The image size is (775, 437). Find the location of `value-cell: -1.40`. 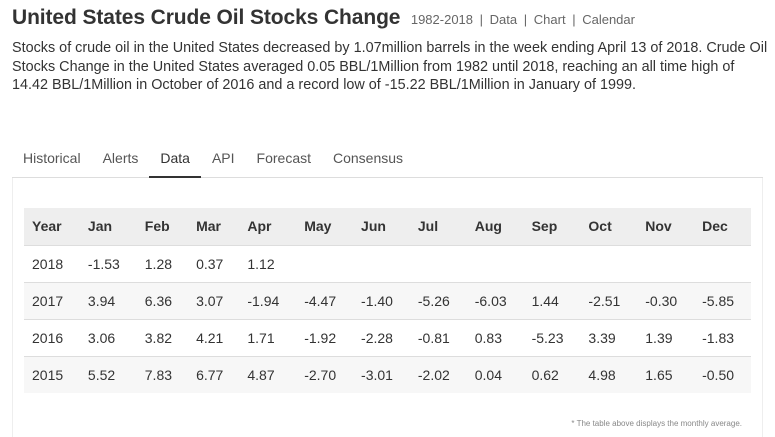

value-cell: -1.40 is located at coordinates (381, 300).